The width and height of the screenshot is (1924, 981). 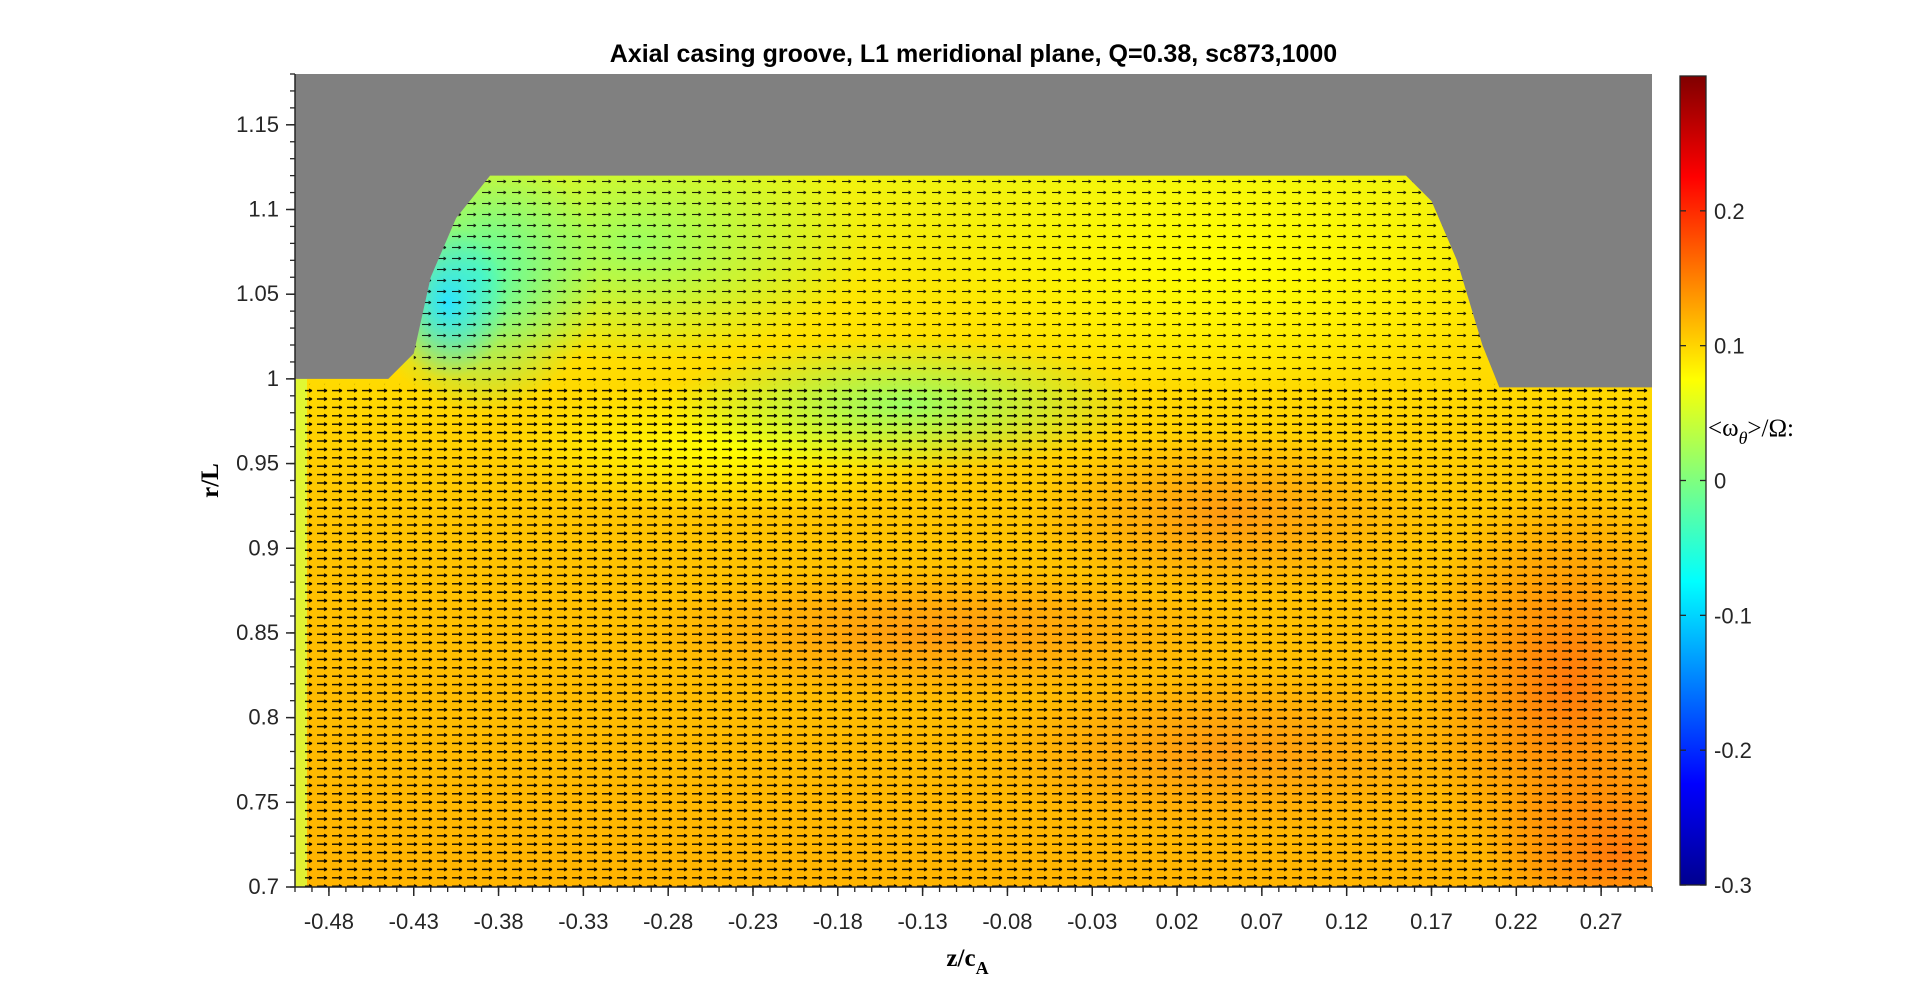 I want to click on x-tick-label: -0.38, so click(x=498, y=921).